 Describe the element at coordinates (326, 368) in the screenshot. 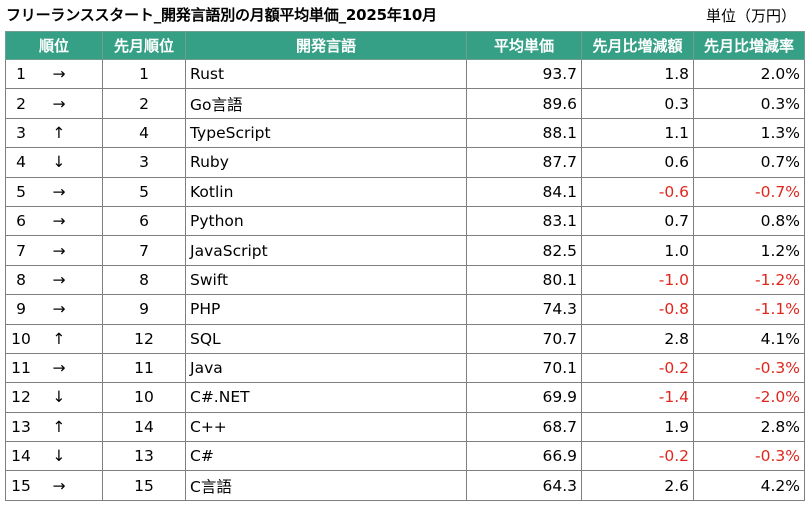

I see `language-cell: Java` at that location.